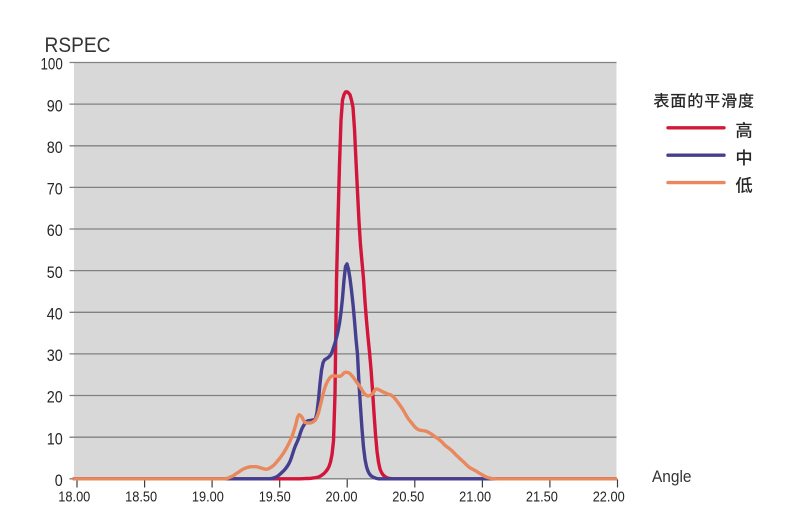 The image size is (800, 514). What do you see at coordinates (55, 438) in the screenshot?
I see `svg-text: 10` at bounding box center [55, 438].